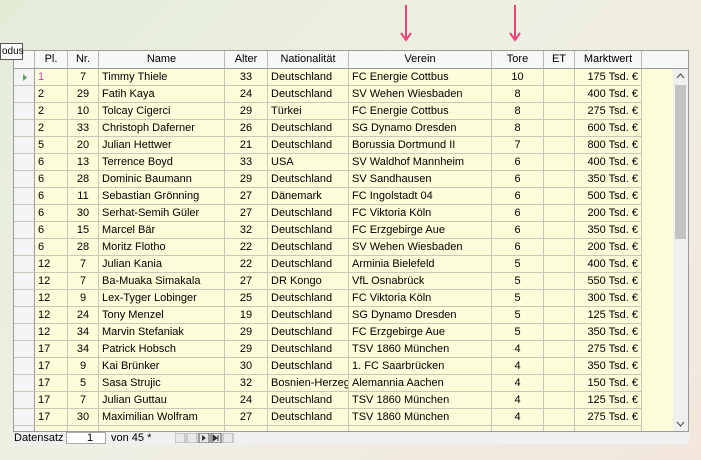 The height and width of the screenshot is (460, 701). Describe the element at coordinates (162, 400) in the screenshot. I see `cell: Julian Guttau` at that location.